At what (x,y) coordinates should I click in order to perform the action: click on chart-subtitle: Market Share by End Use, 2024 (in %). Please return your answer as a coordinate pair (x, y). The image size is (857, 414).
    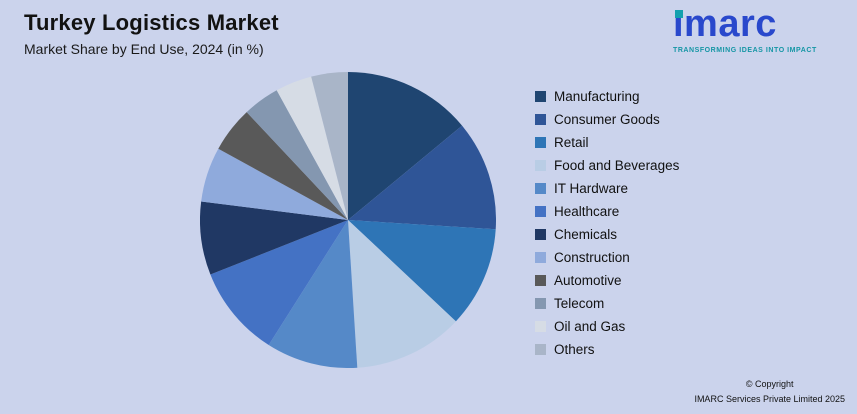
    Looking at the image, I should click on (144, 49).